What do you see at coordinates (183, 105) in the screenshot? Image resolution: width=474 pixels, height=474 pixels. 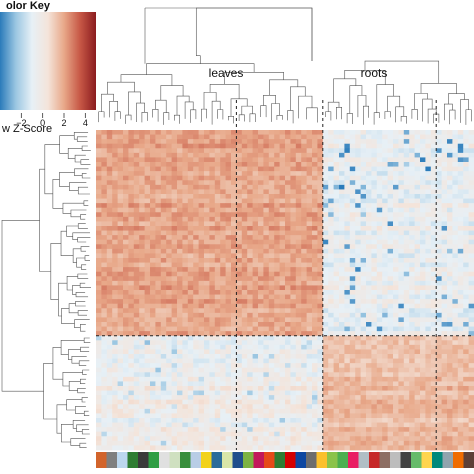 I see `dendrogram-branch` at bounding box center [183, 105].